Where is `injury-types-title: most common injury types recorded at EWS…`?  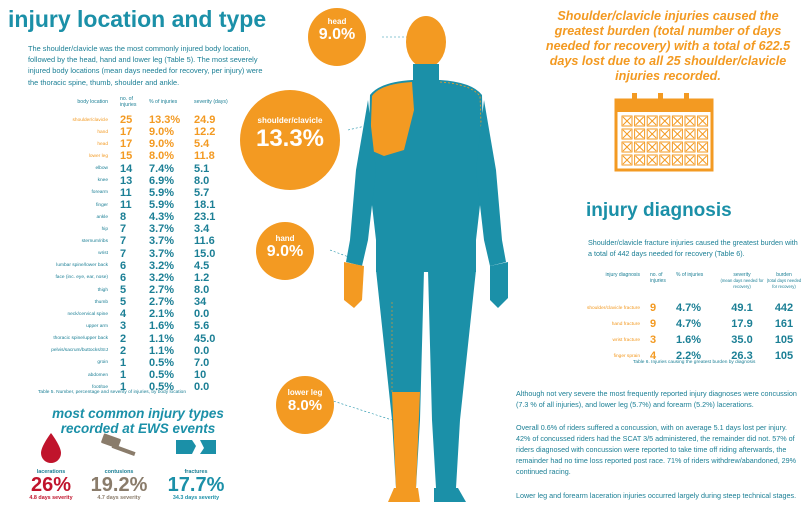
injury-types-title: most common injury types recorded at EWS… is located at coordinates (138, 421).